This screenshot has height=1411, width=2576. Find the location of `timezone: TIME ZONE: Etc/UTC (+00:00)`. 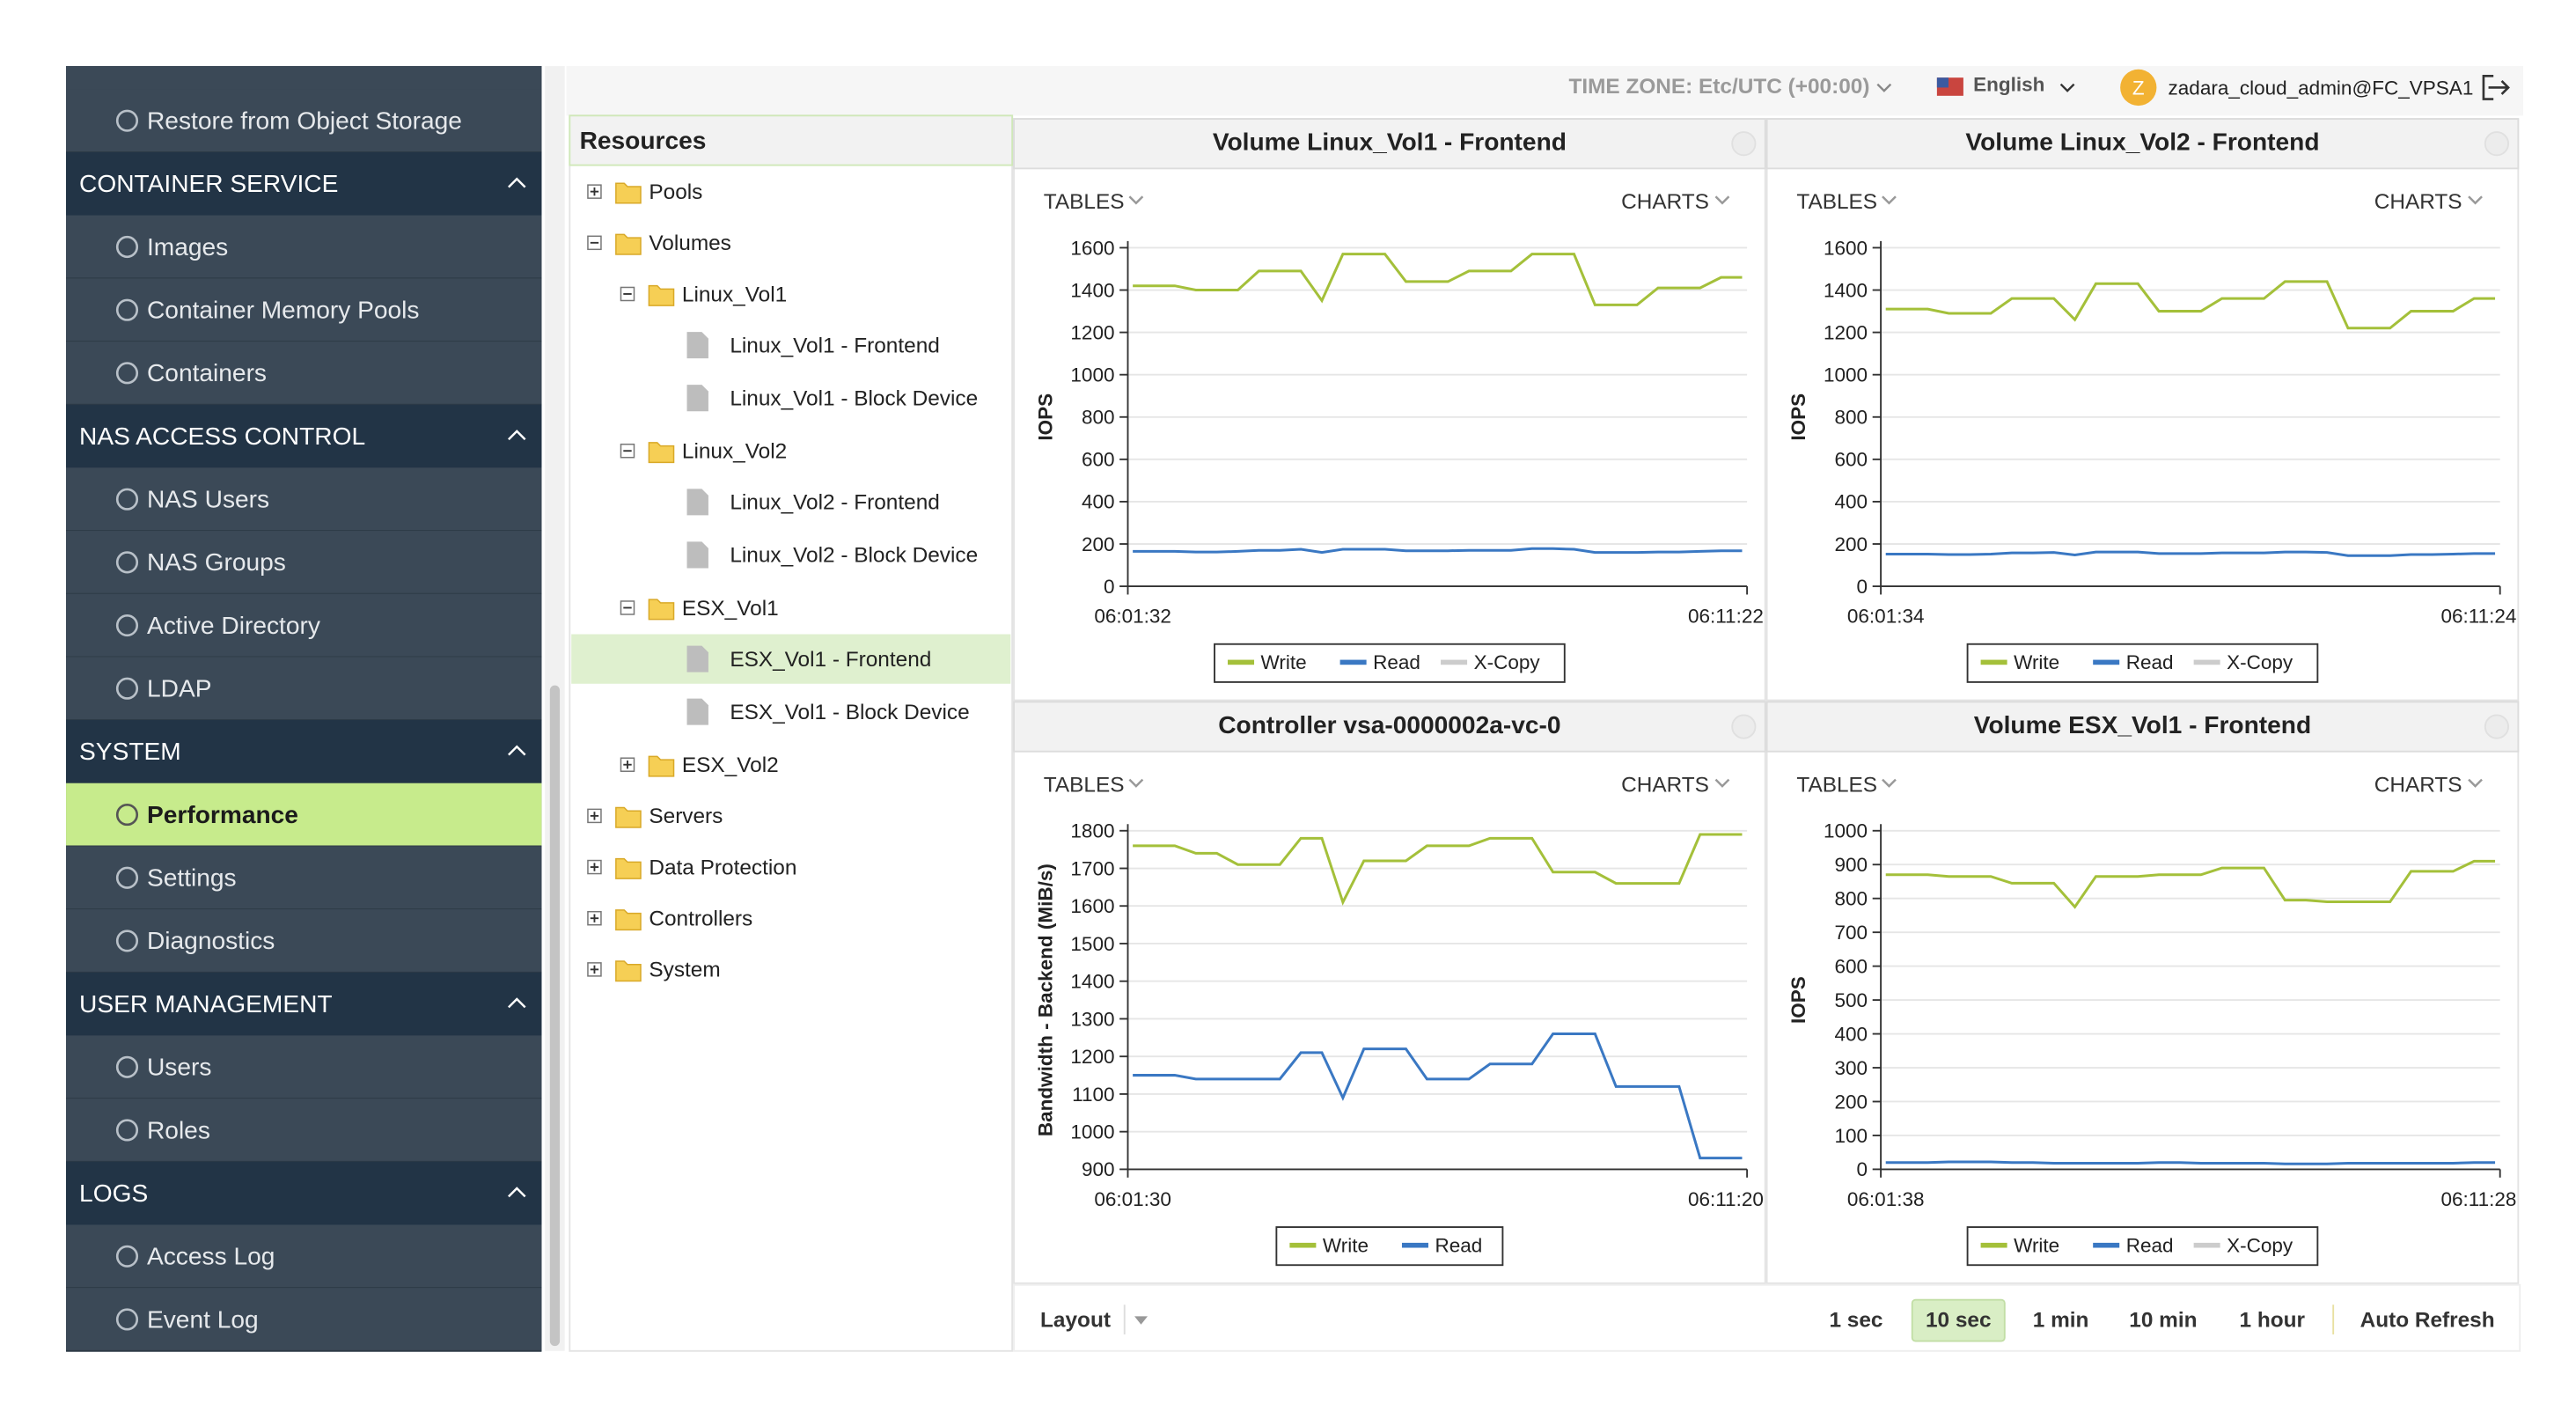

timezone: TIME ZONE: Etc/UTC (+00:00) is located at coordinates (1718, 87).